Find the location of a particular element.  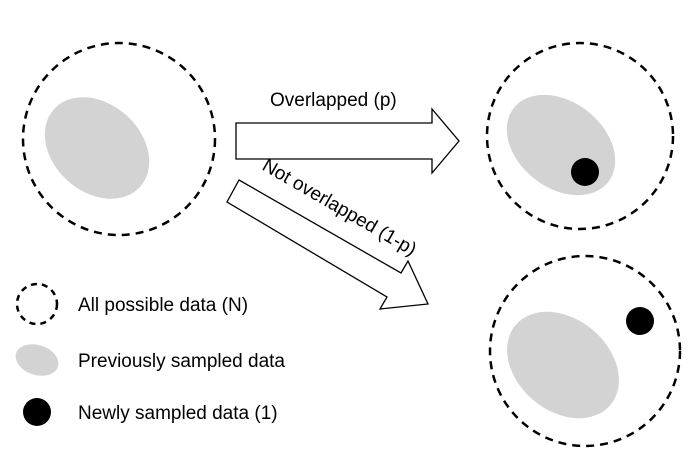

overlapped-arrow-group: Overlapped (p) is located at coordinates (347, 132).